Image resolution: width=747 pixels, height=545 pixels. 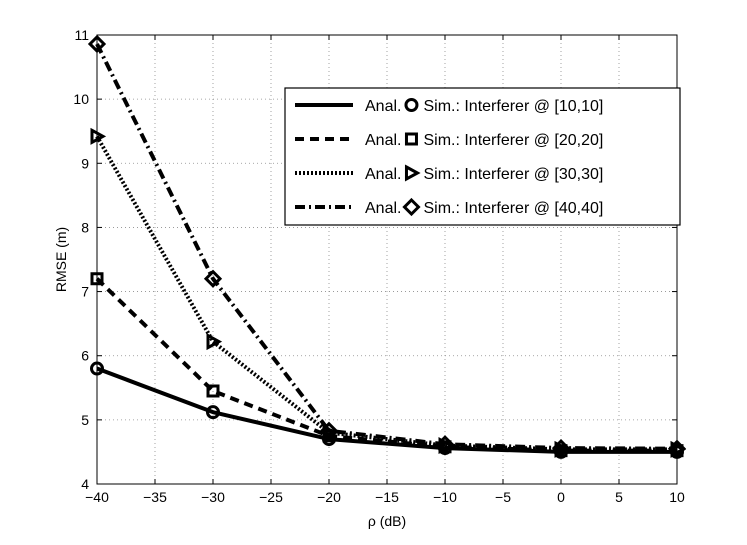 I want to click on y-tick-label: 7, so click(x=85, y=292).